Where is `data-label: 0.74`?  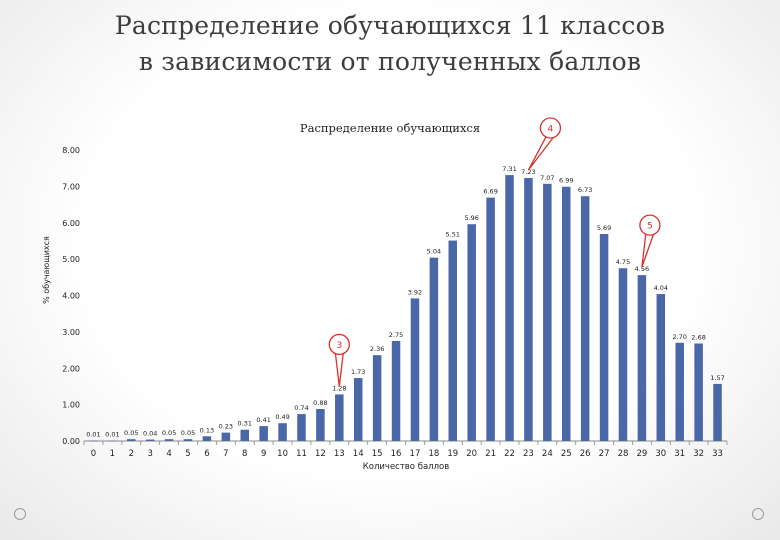 data-label: 0.74 is located at coordinates (301, 408).